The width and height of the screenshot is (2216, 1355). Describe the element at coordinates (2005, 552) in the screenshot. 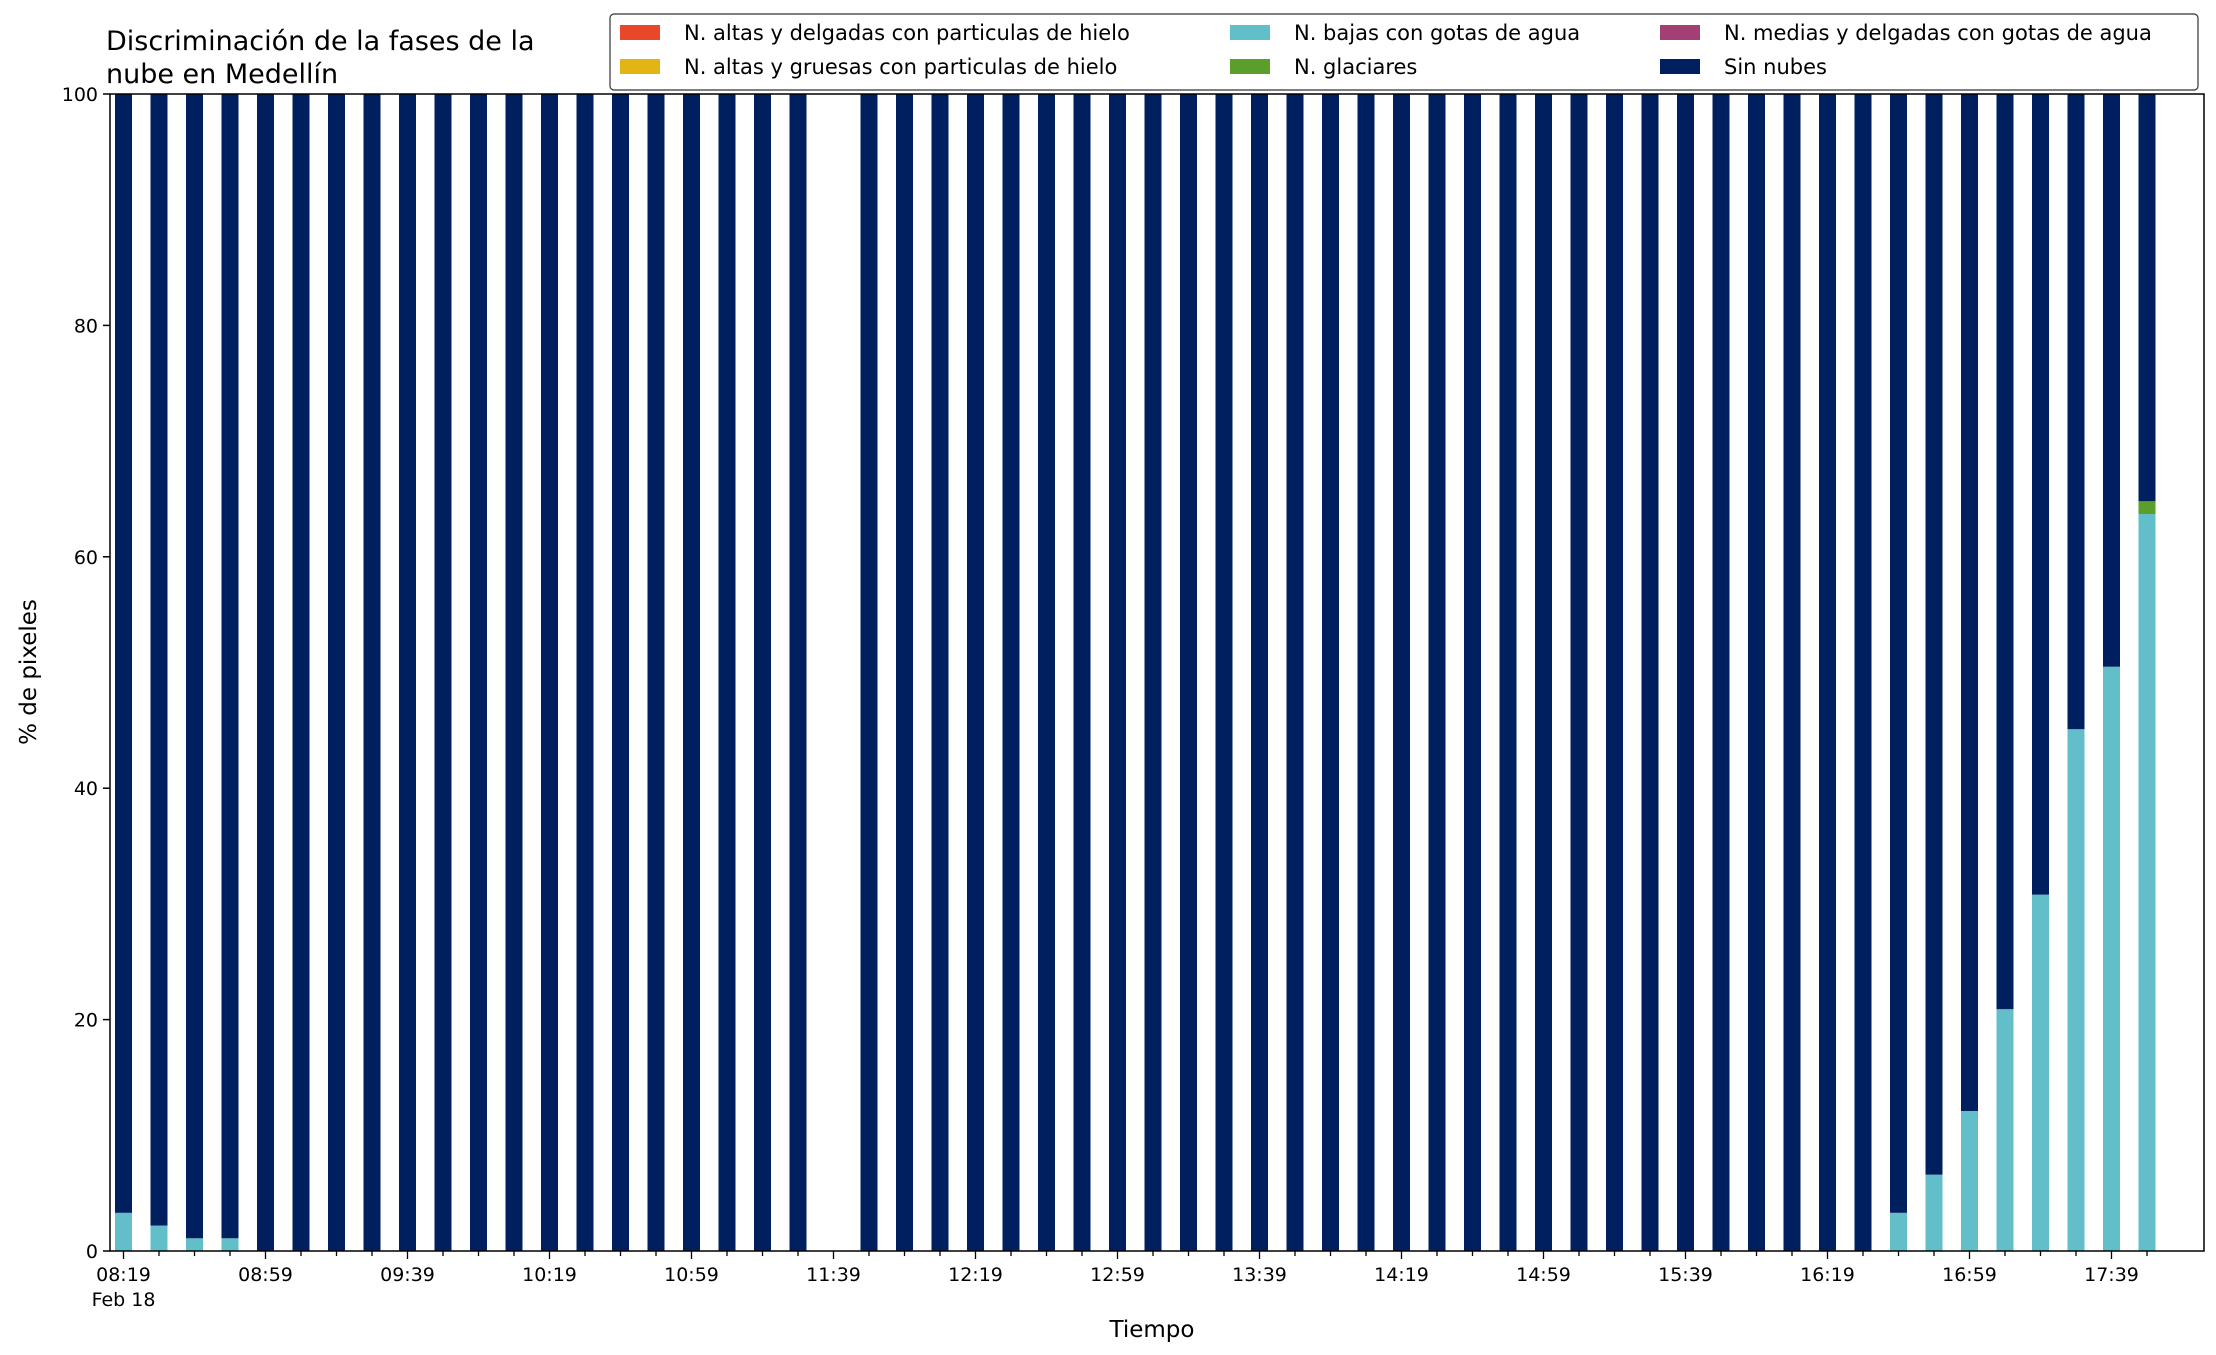

I see `bar-17:09-series-5` at that location.